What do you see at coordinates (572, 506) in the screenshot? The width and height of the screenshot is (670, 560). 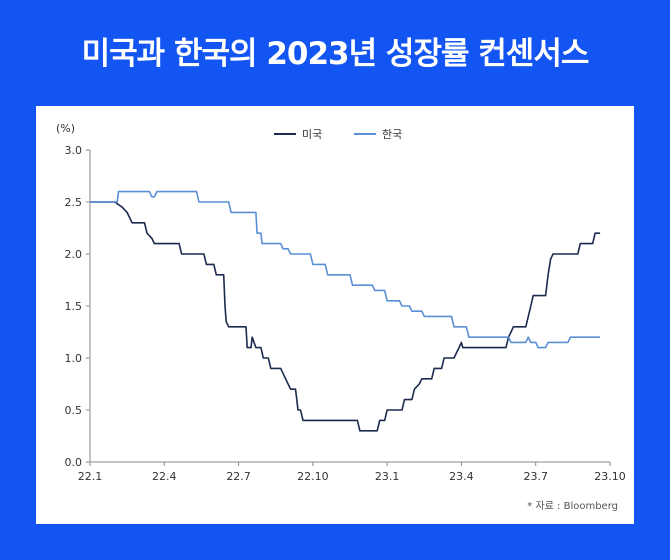 I see `source-note: * 자료 : Bloomberg` at bounding box center [572, 506].